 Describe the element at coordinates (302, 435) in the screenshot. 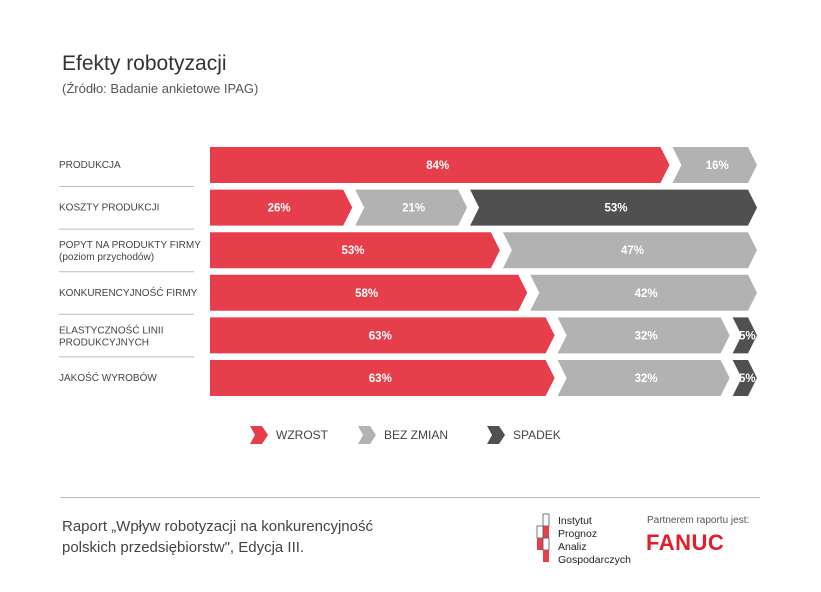

I see `legend-label: WZROST` at that location.